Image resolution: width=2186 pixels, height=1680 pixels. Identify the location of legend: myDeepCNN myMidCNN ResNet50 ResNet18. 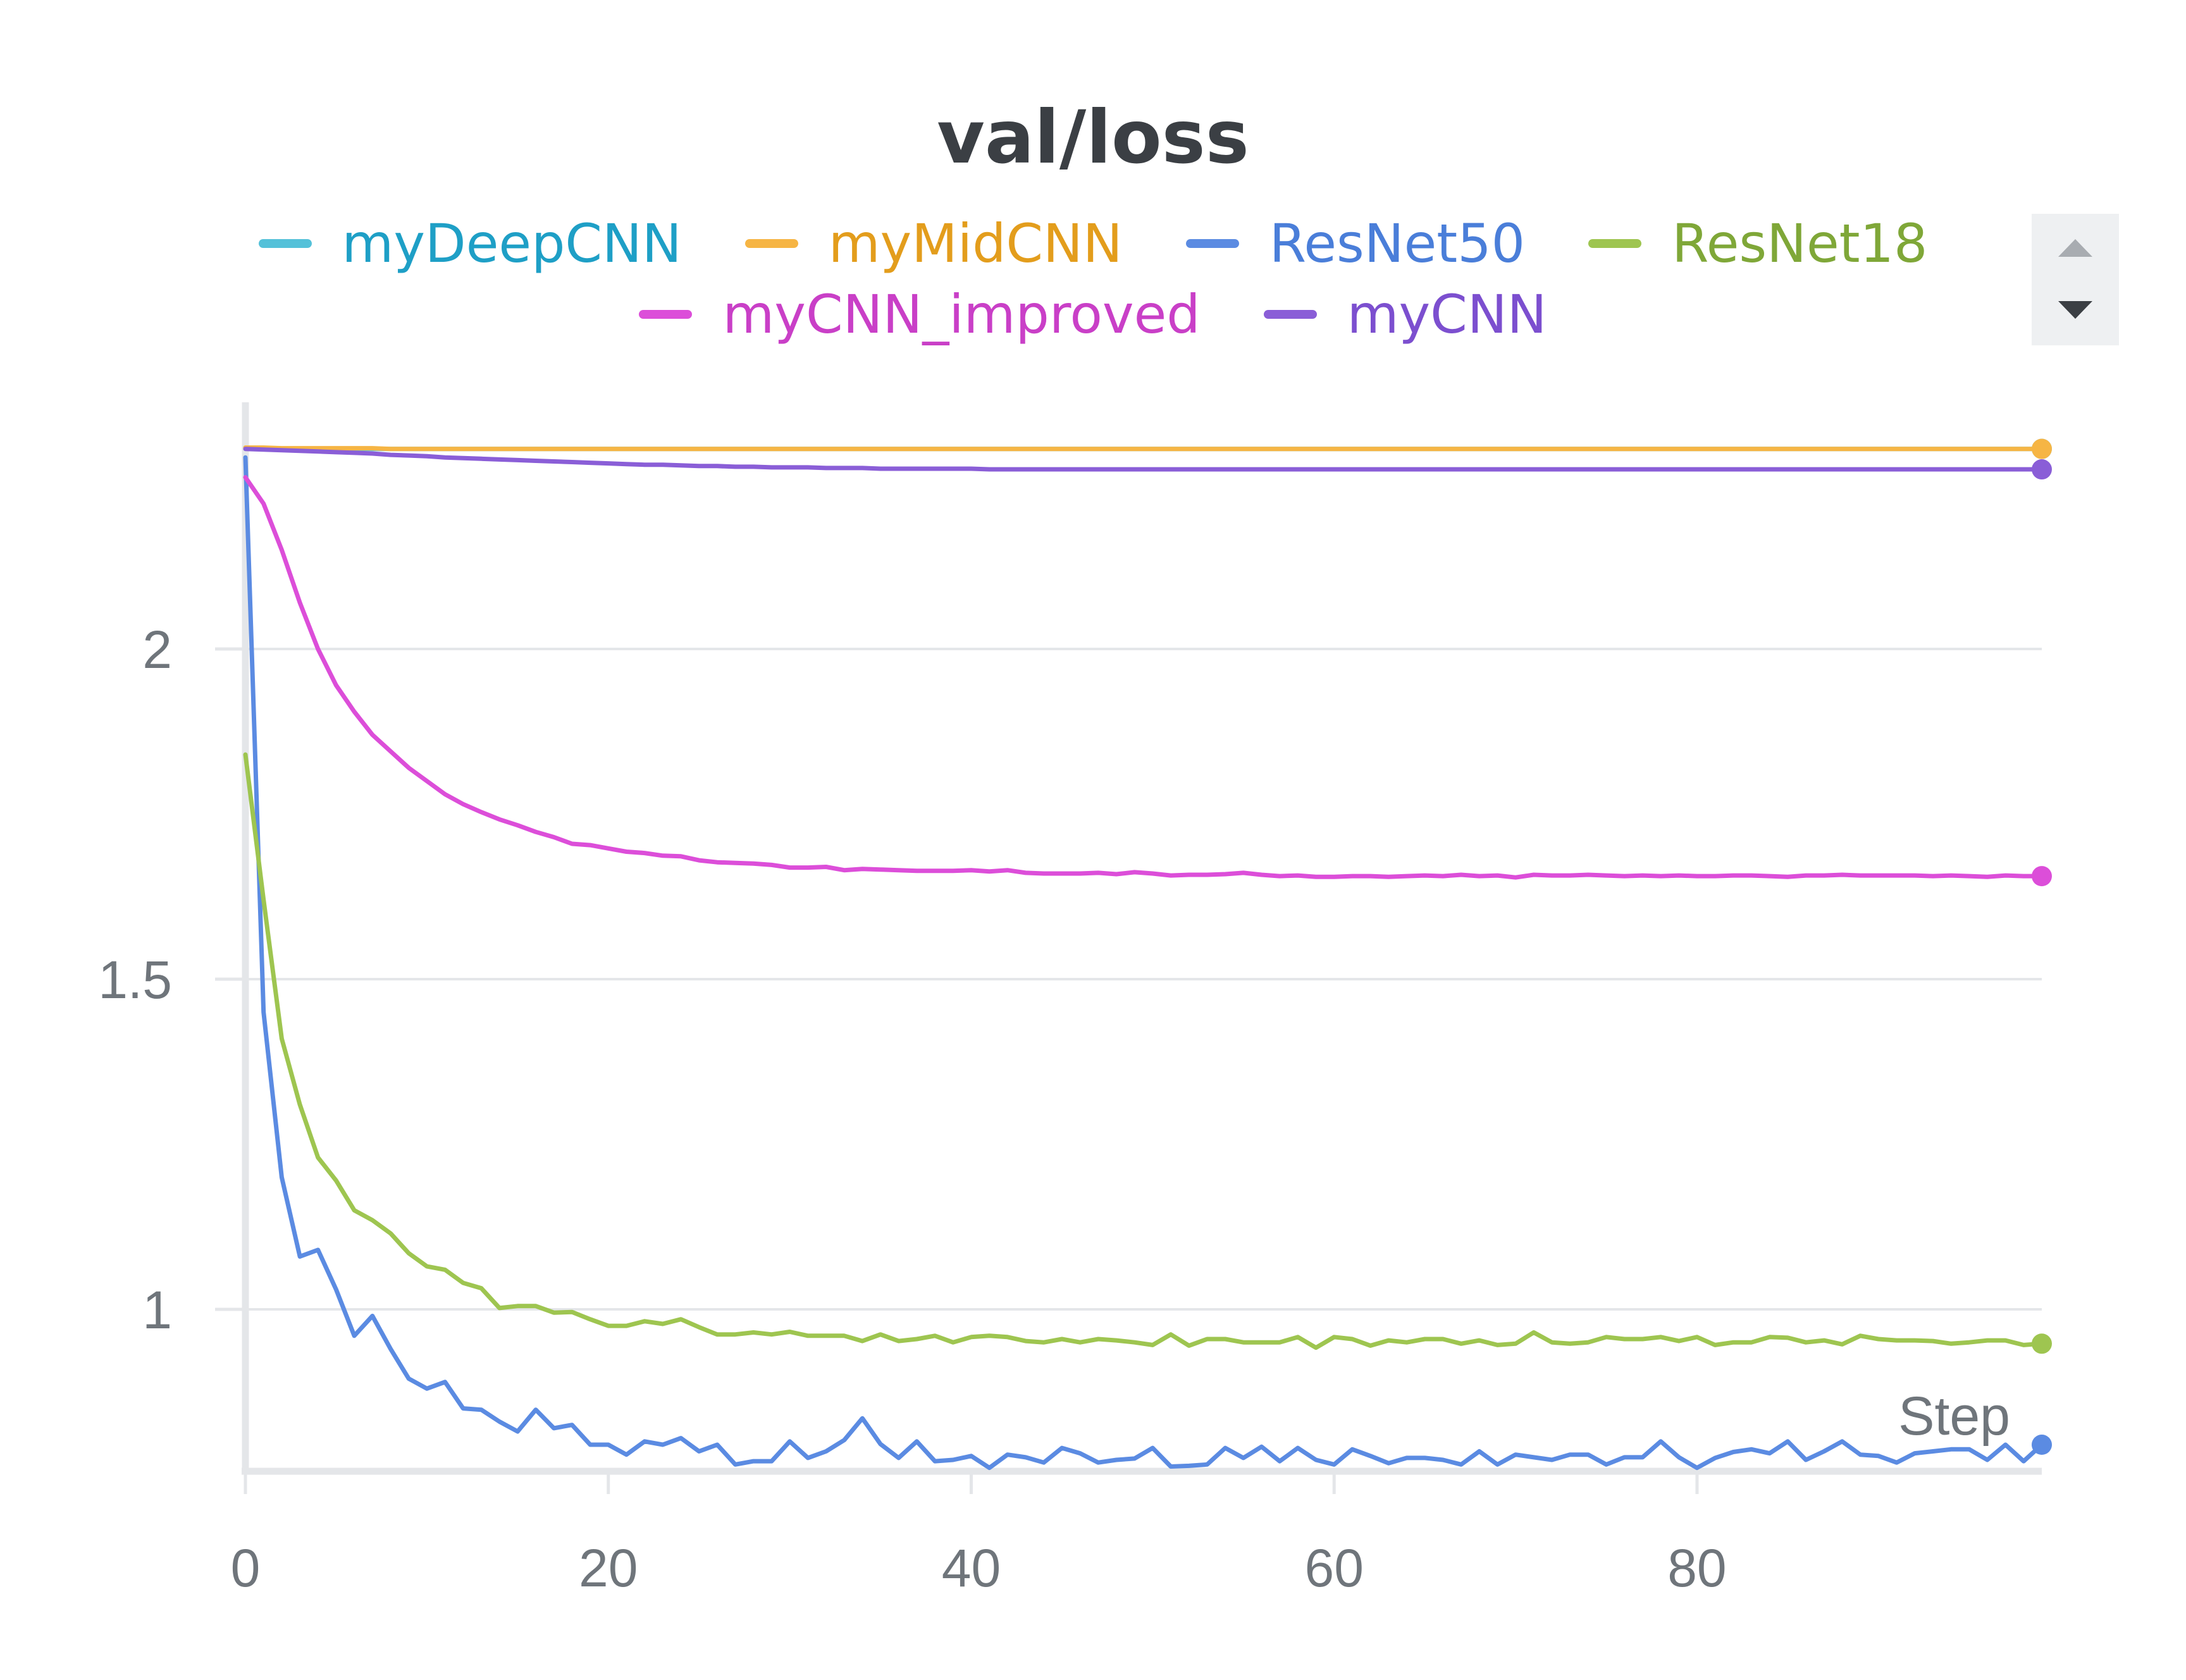
(1093, 243).